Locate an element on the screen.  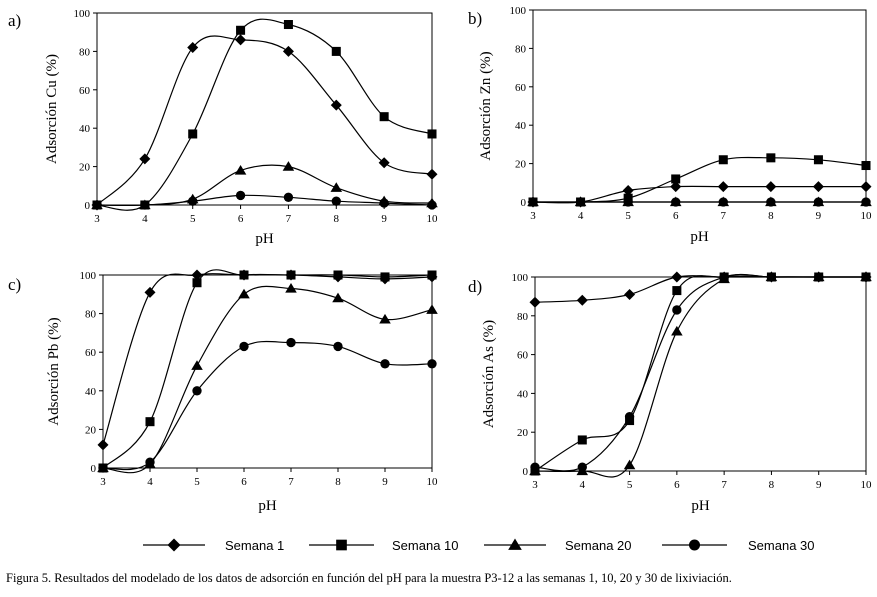
legend-marker-square is located at coordinates (341, 545).